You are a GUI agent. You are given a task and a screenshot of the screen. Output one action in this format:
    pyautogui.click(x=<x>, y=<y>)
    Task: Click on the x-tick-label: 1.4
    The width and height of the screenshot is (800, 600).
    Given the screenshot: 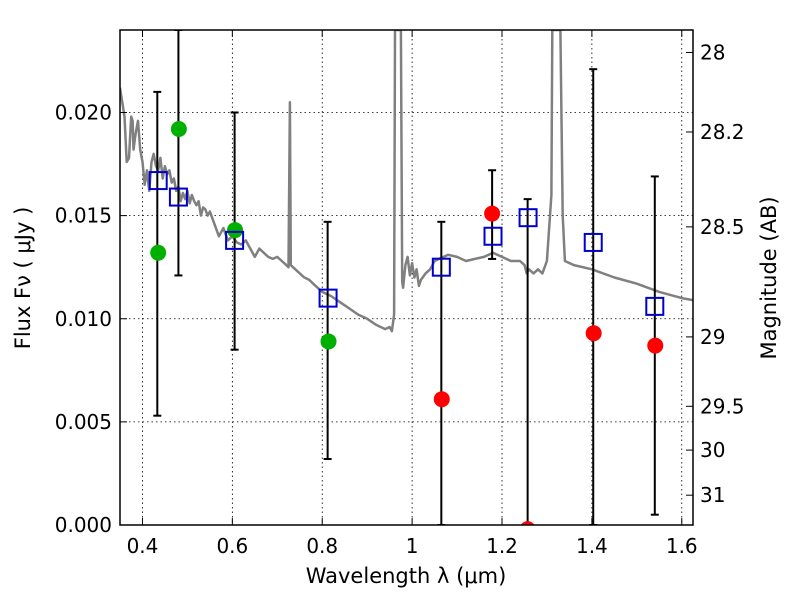 What is the action you would take?
    pyautogui.click(x=592, y=546)
    